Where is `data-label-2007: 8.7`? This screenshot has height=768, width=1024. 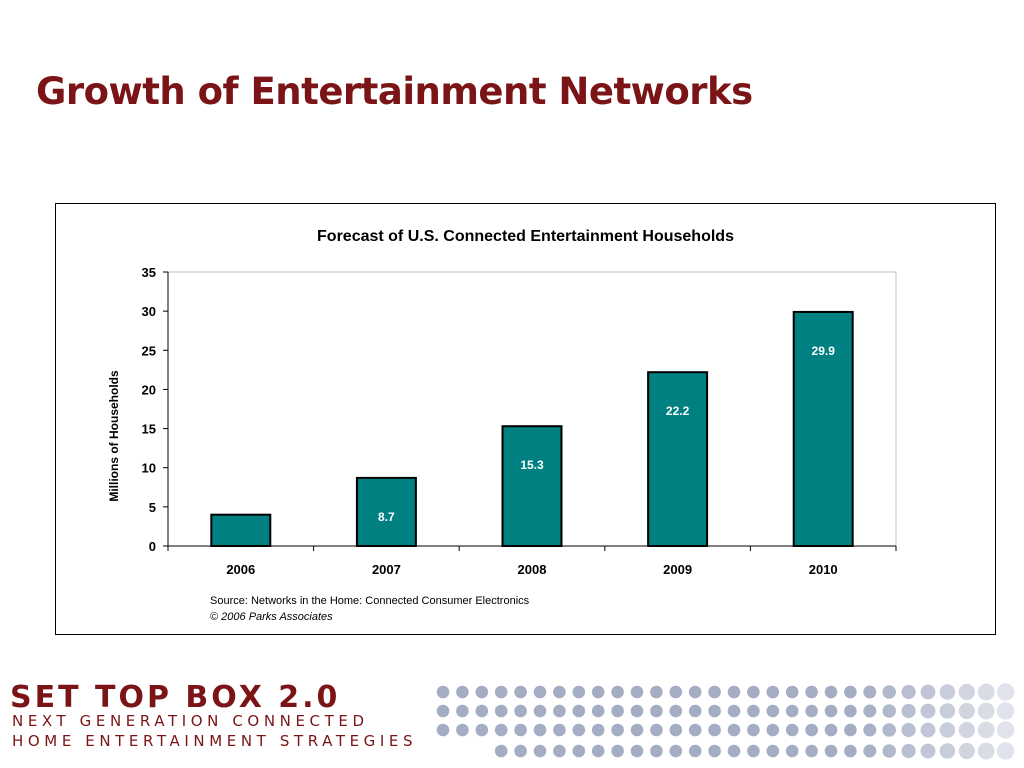
data-label-2007: 8.7 is located at coordinates (386, 517).